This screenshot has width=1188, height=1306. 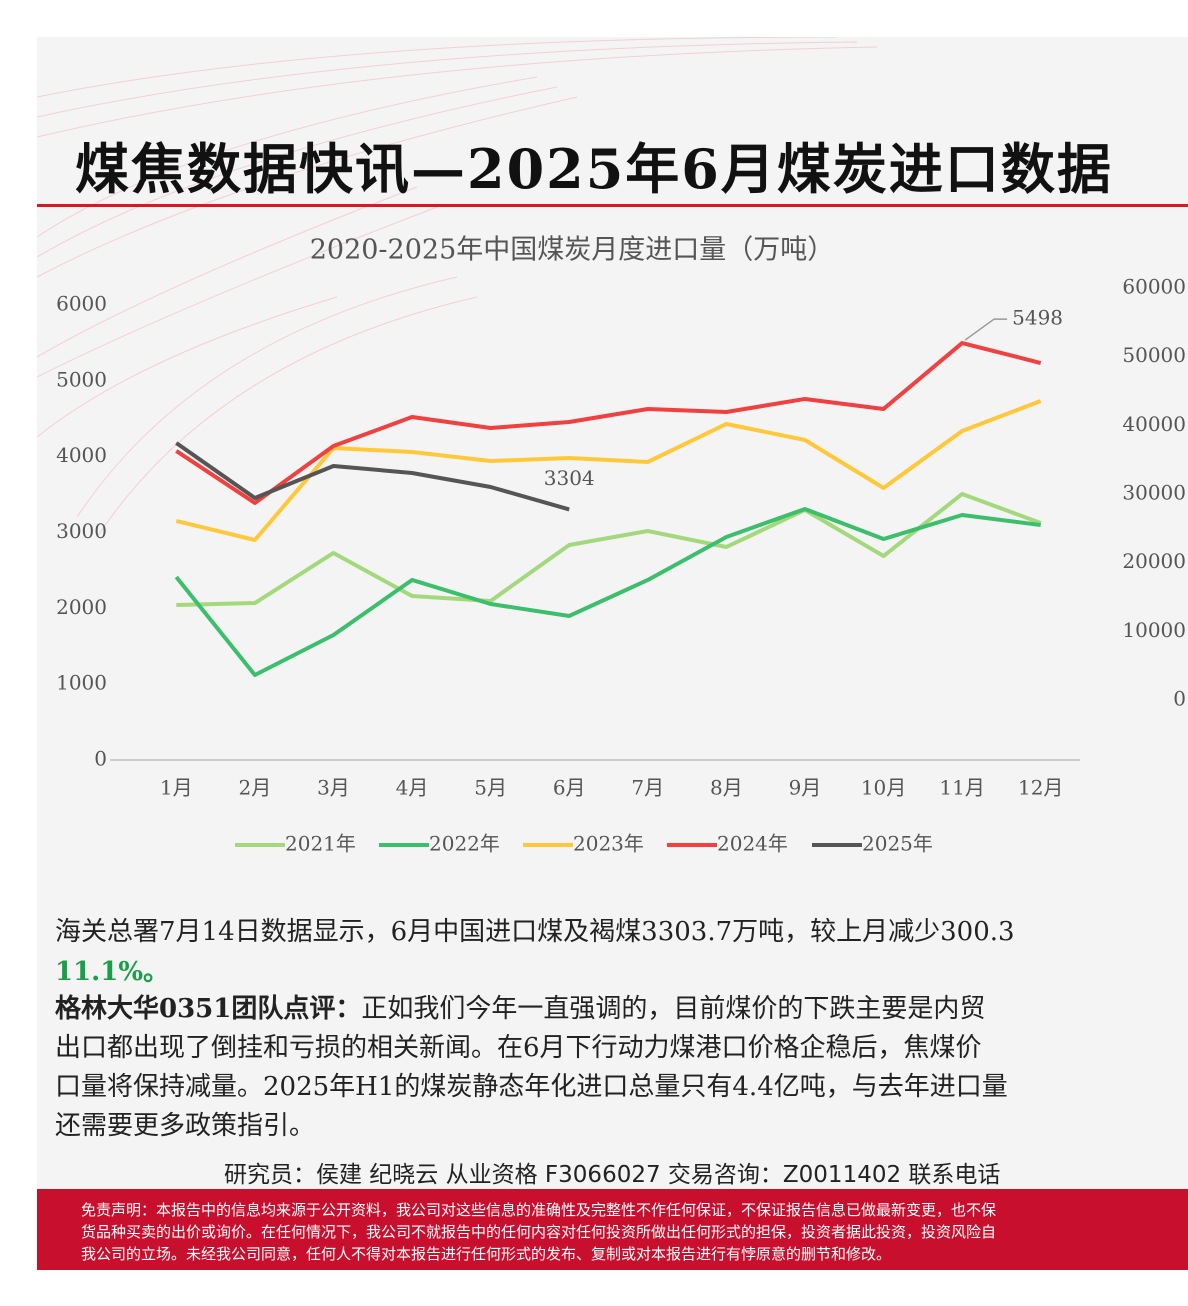 What do you see at coordinates (1154, 630) in the screenshot?
I see `y2-tick-label: 10000` at bounding box center [1154, 630].